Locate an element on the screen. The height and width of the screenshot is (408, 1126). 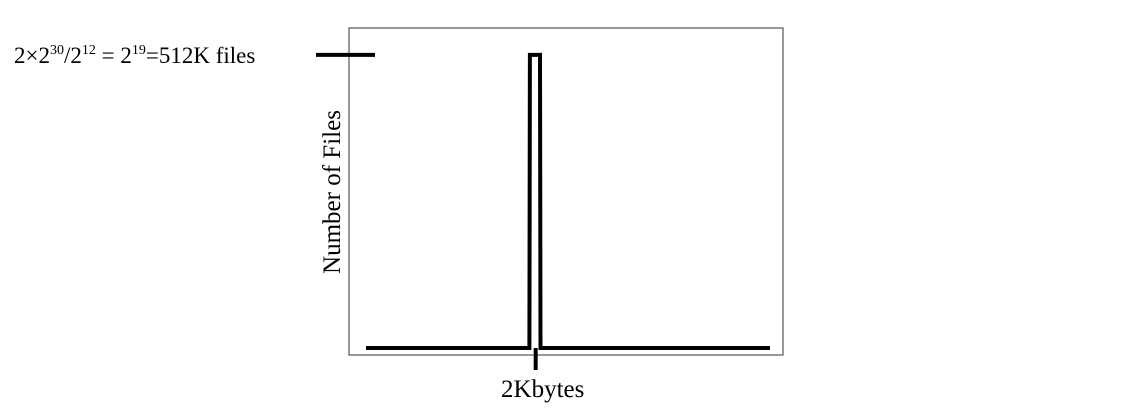
y-tick-label-part: = 2 is located at coordinates (114, 55).